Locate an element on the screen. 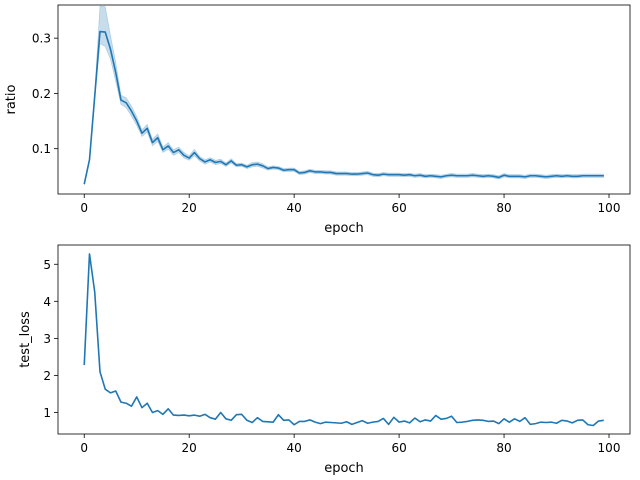  test-loss-y-tick-label: 1 is located at coordinates (47, 413).